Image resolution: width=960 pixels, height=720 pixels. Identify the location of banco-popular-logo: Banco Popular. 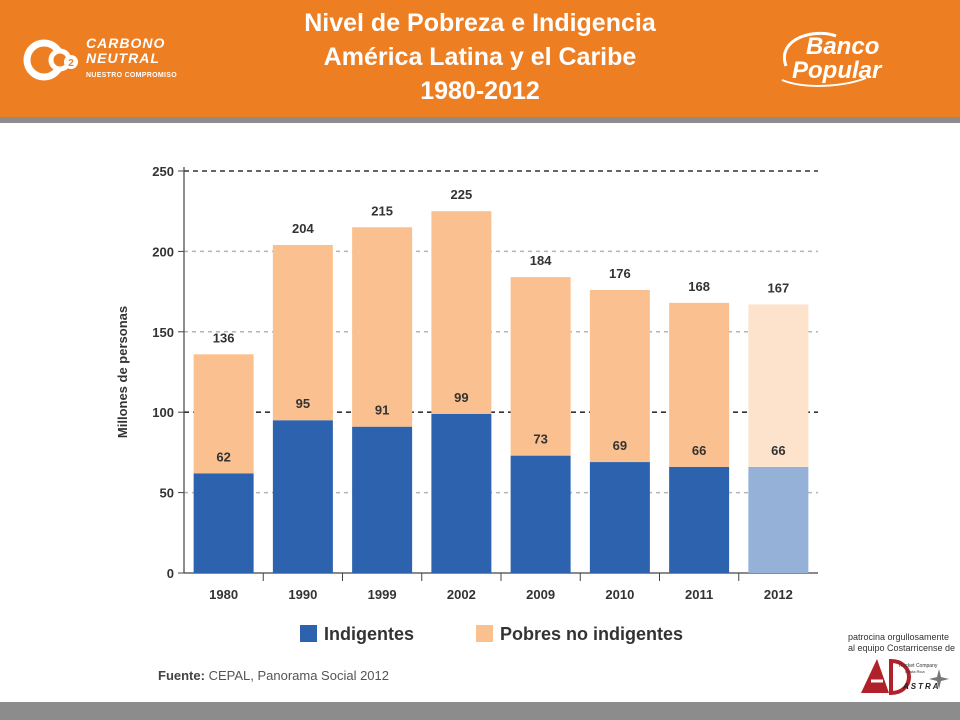
(861, 60).